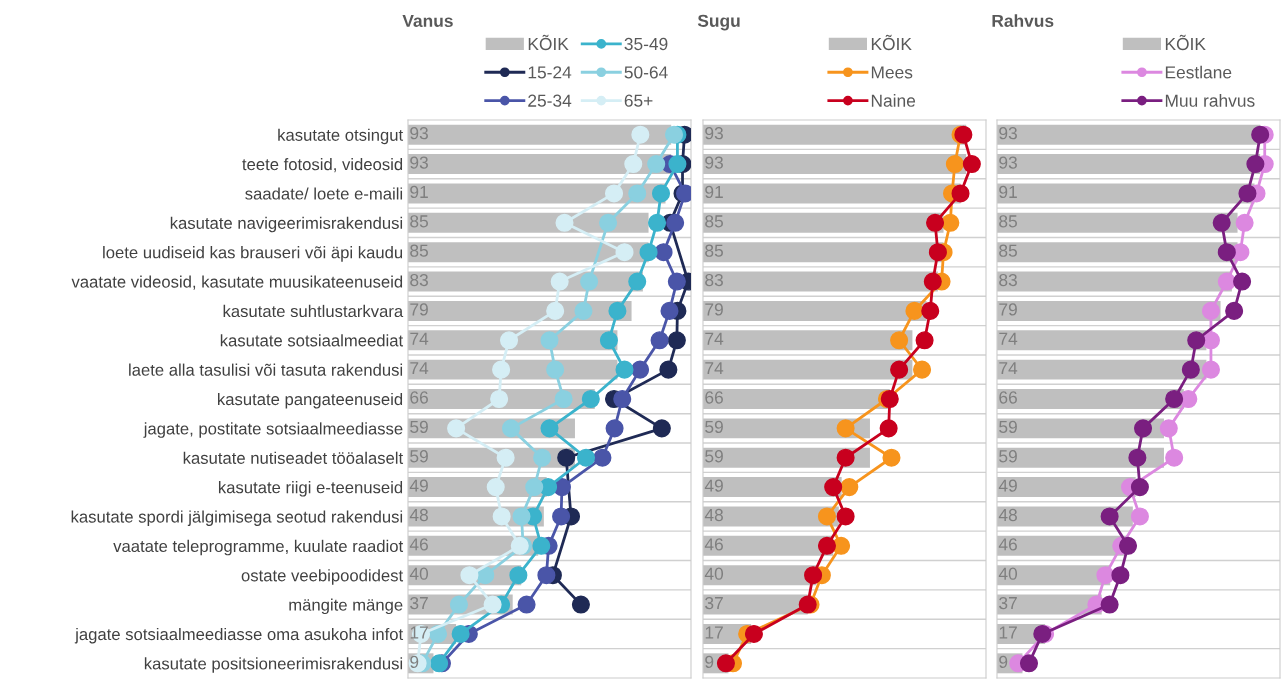 The height and width of the screenshot is (682, 1282). What do you see at coordinates (286, 224) in the screenshot?
I see `y-tick-label: kasutate navigeerimisrakendusi` at bounding box center [286, 224].